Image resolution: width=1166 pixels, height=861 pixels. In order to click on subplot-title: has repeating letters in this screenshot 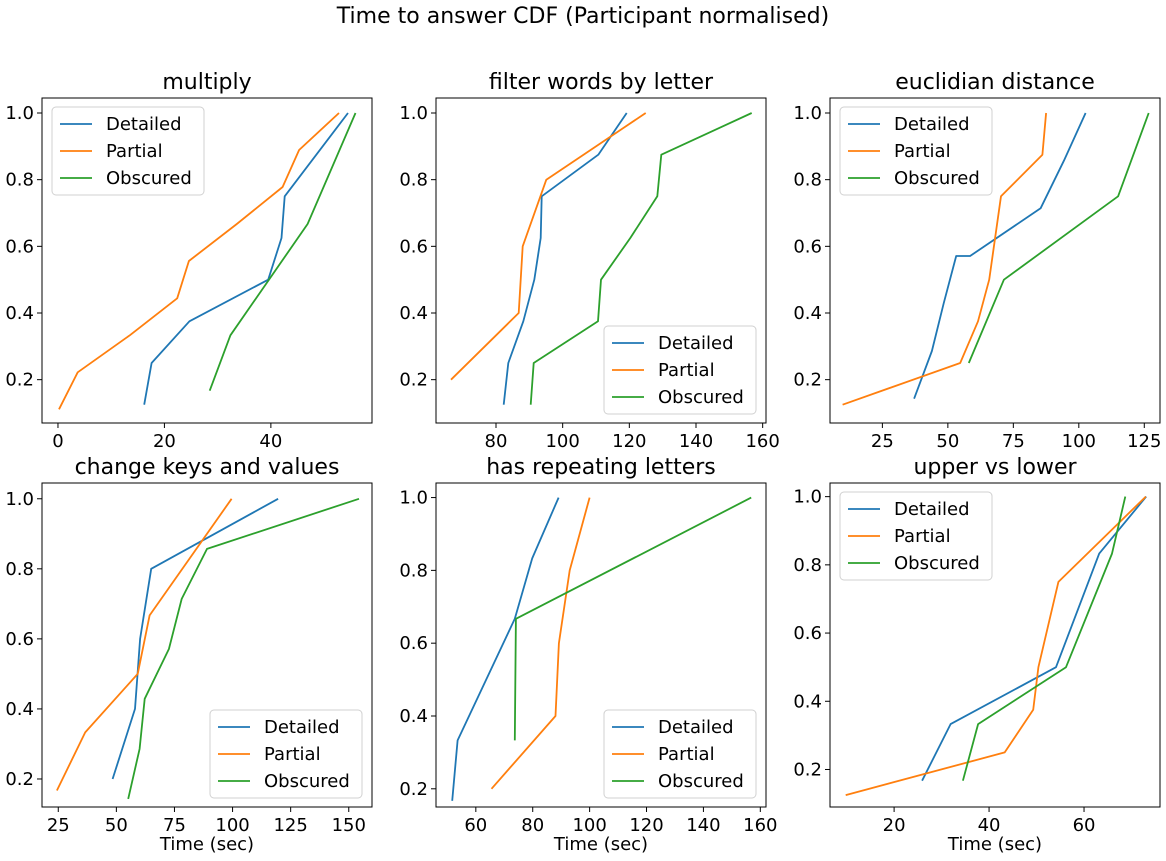, I will do `click(601, 467)`.